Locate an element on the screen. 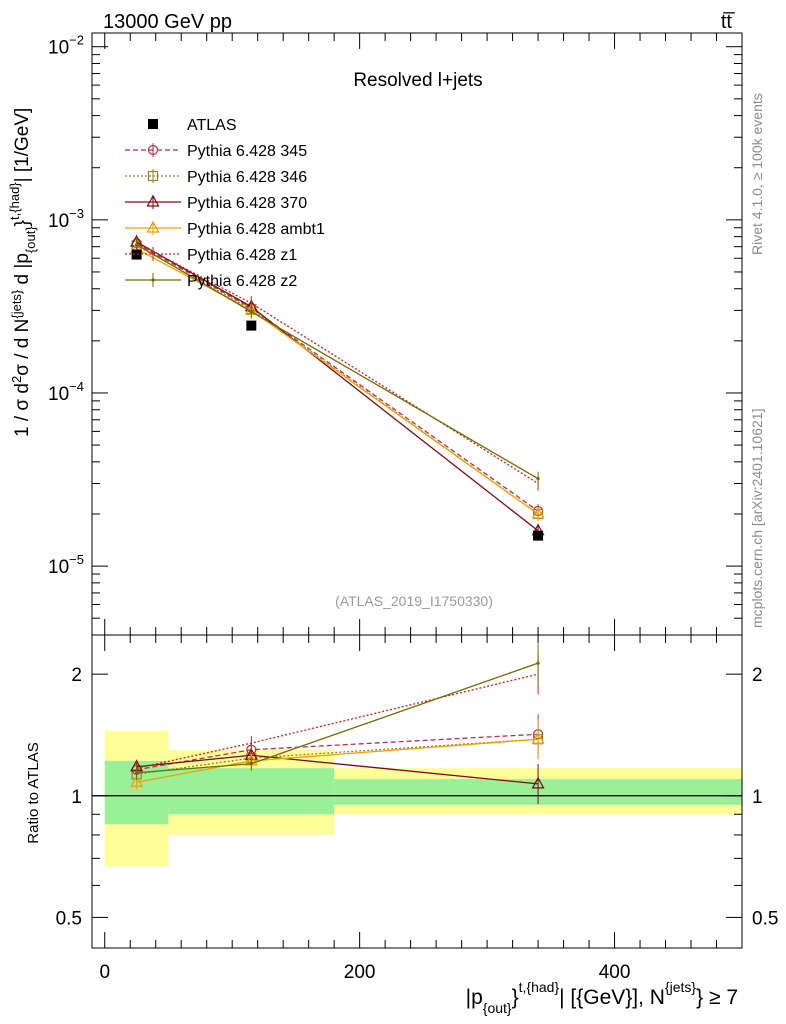 This screenshot has width=786, height=1024. series-atlas-data is located at coordinates (337, 395).